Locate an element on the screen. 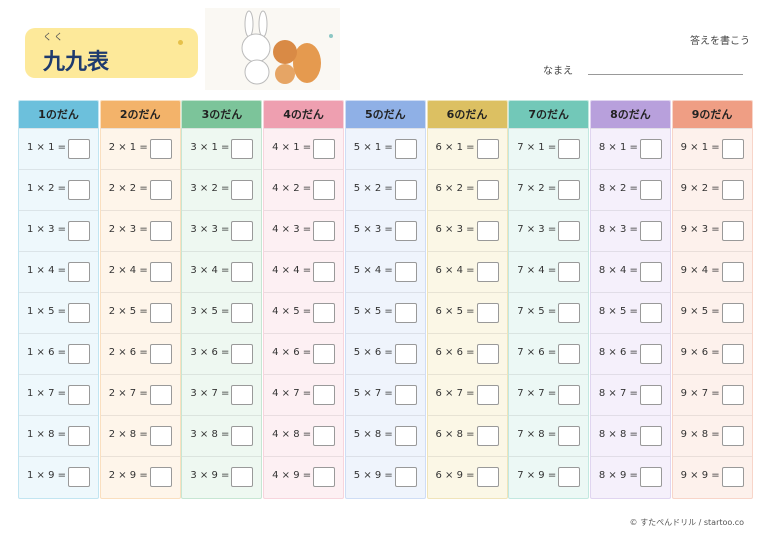 Image resolution: width=768 pixels, height=543 pixels. cell: 8 × 8 = is located at coordinates (630, 435).